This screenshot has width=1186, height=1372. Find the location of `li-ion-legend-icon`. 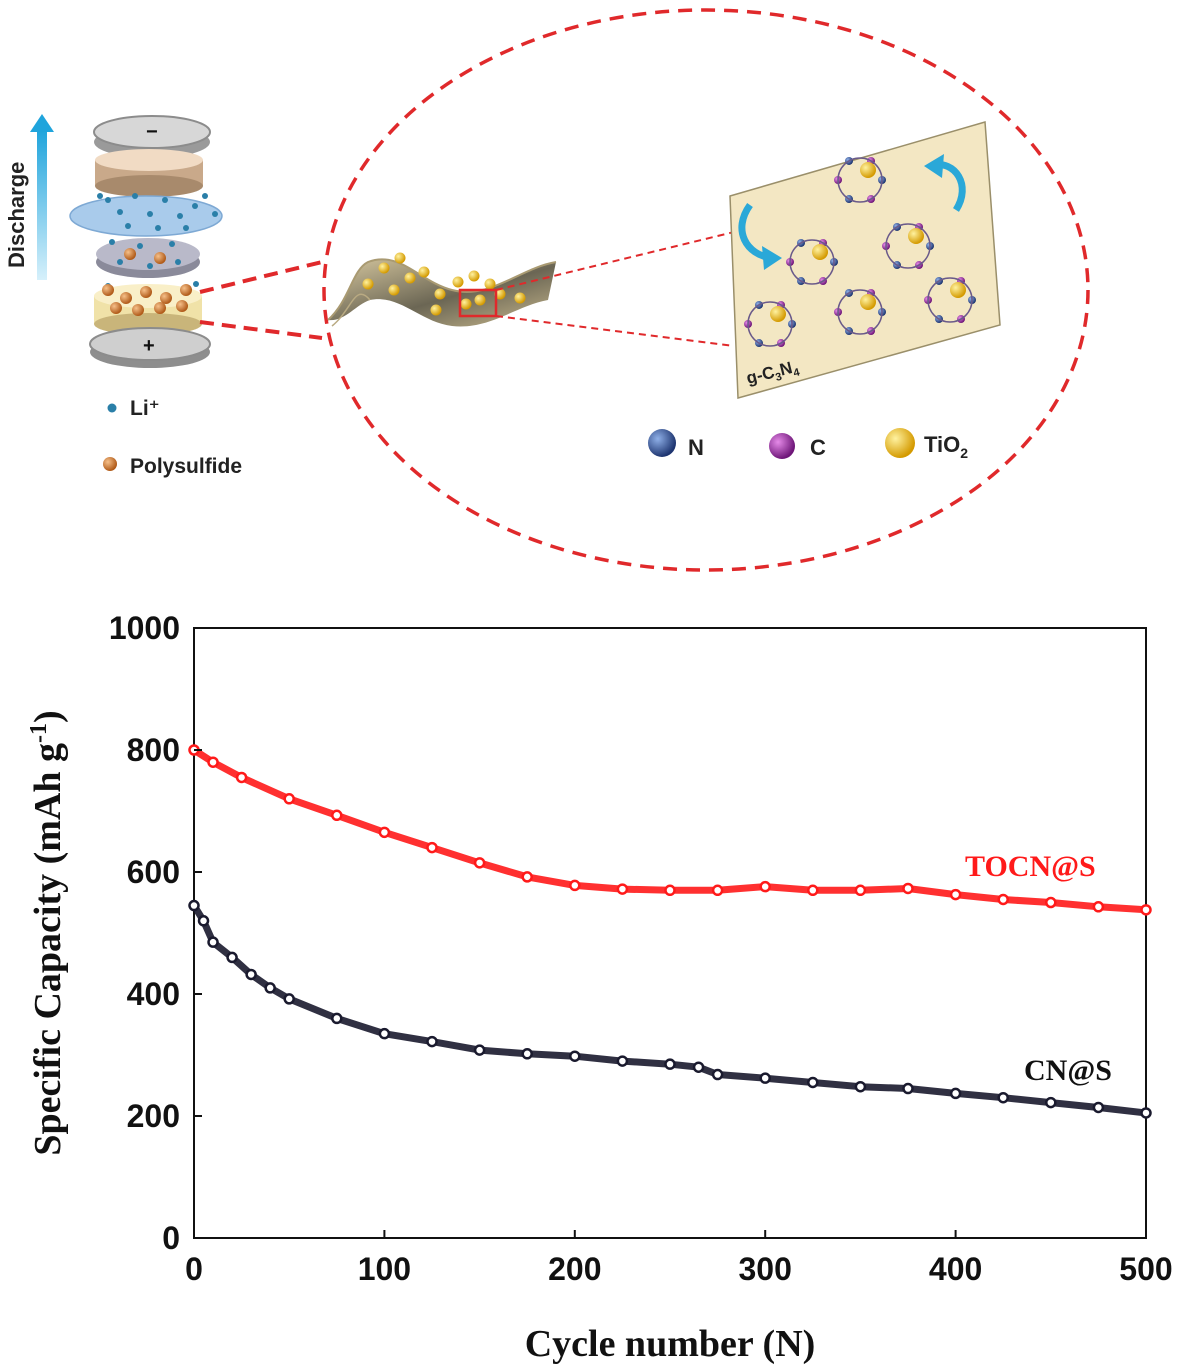

li-ion-legend-icon is located at coordinates (112, 408).